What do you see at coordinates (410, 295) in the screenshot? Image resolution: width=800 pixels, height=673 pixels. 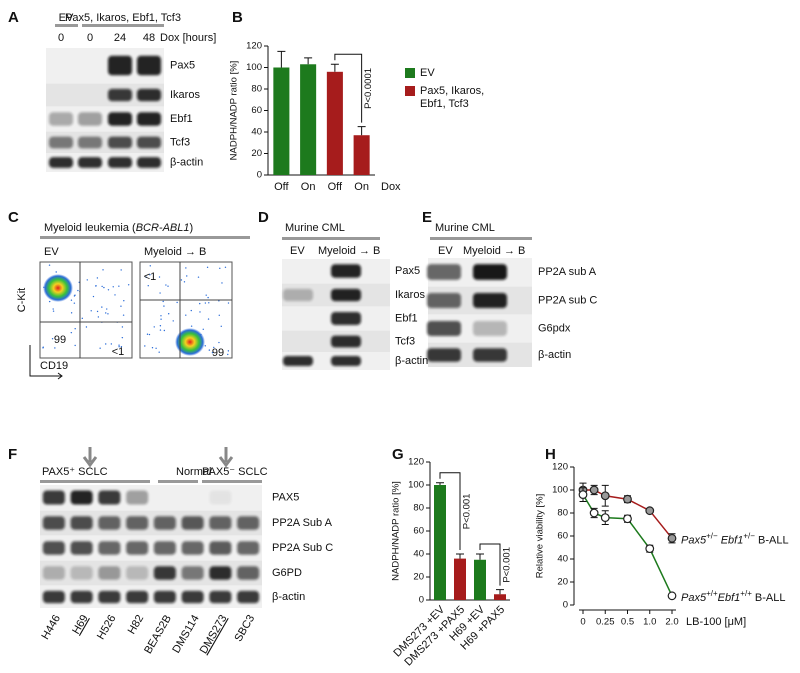 I see `row-label: Ikaros` at bounding box center [410, 295].